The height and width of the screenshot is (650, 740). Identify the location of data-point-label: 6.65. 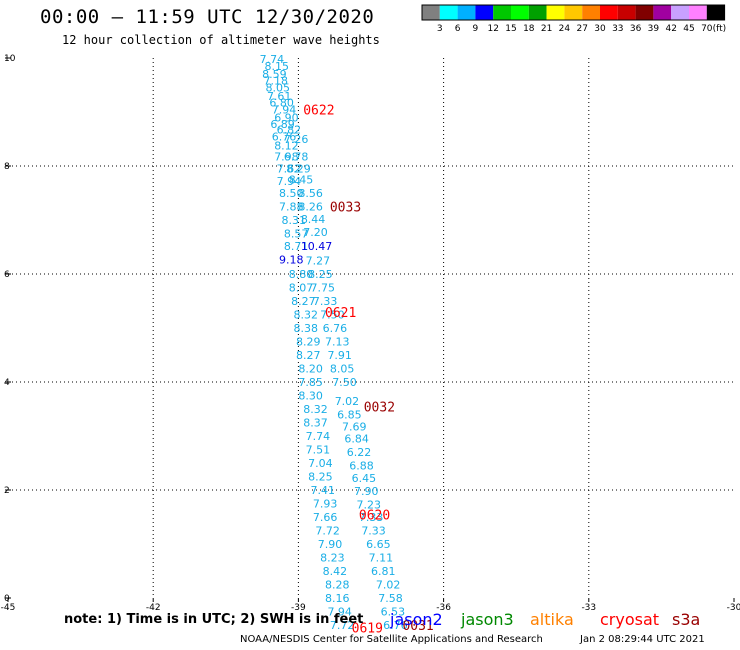
(378, 544).